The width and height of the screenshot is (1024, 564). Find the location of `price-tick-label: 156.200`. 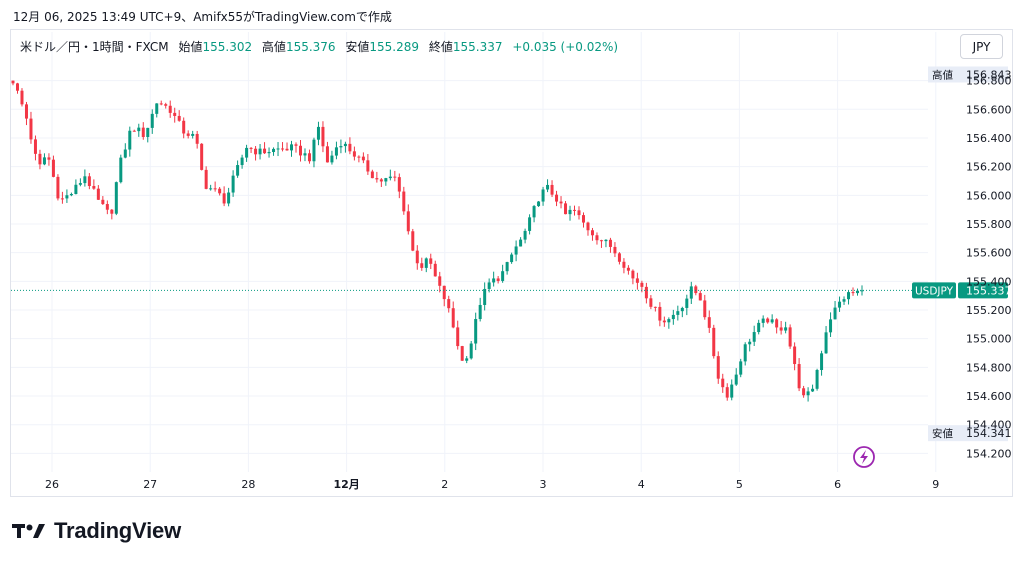

price-tick-label: 156.200 is located at coordinates (989, 167).